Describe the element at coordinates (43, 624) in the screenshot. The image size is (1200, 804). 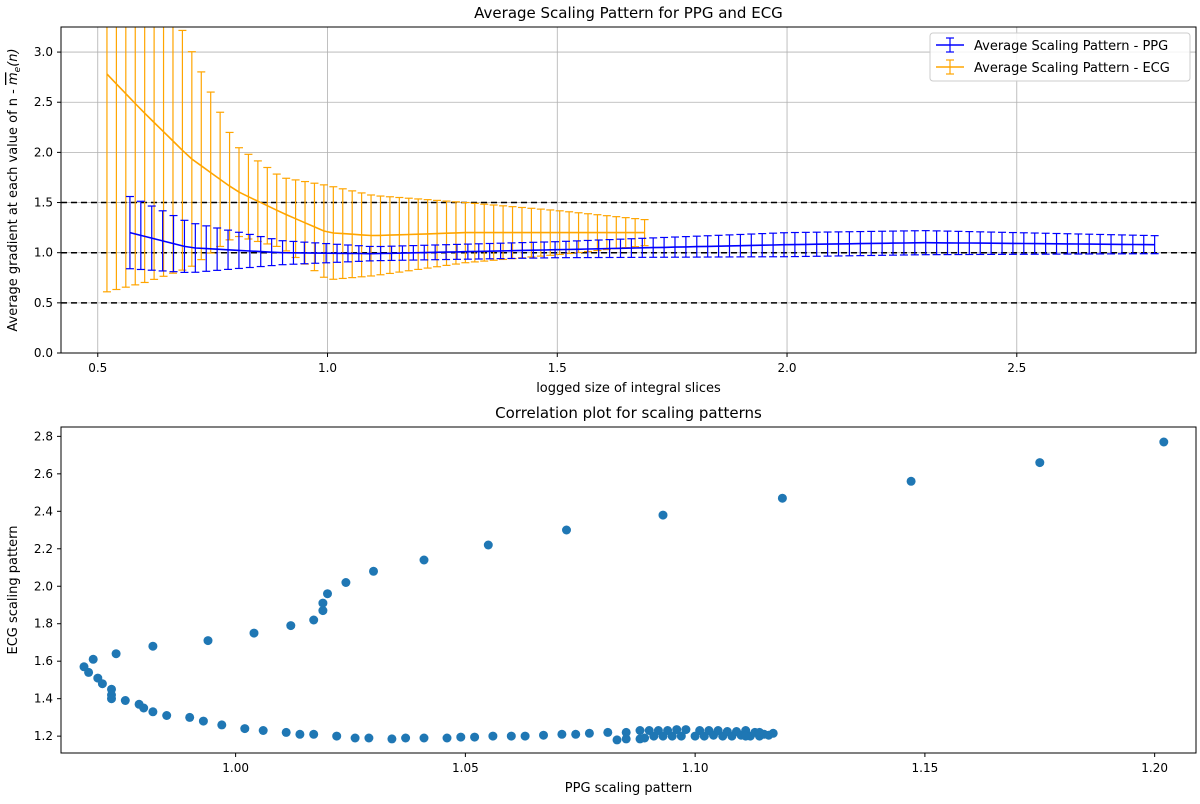
I see `y-tick-label: 1.8` at that location.